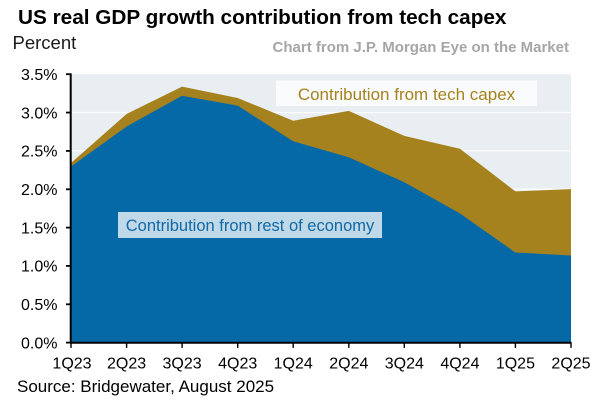  What do you see at coordinates (182, 364) in the screenshot?
I see `svg-text: 3Q23` at bounding box center [182, 364].